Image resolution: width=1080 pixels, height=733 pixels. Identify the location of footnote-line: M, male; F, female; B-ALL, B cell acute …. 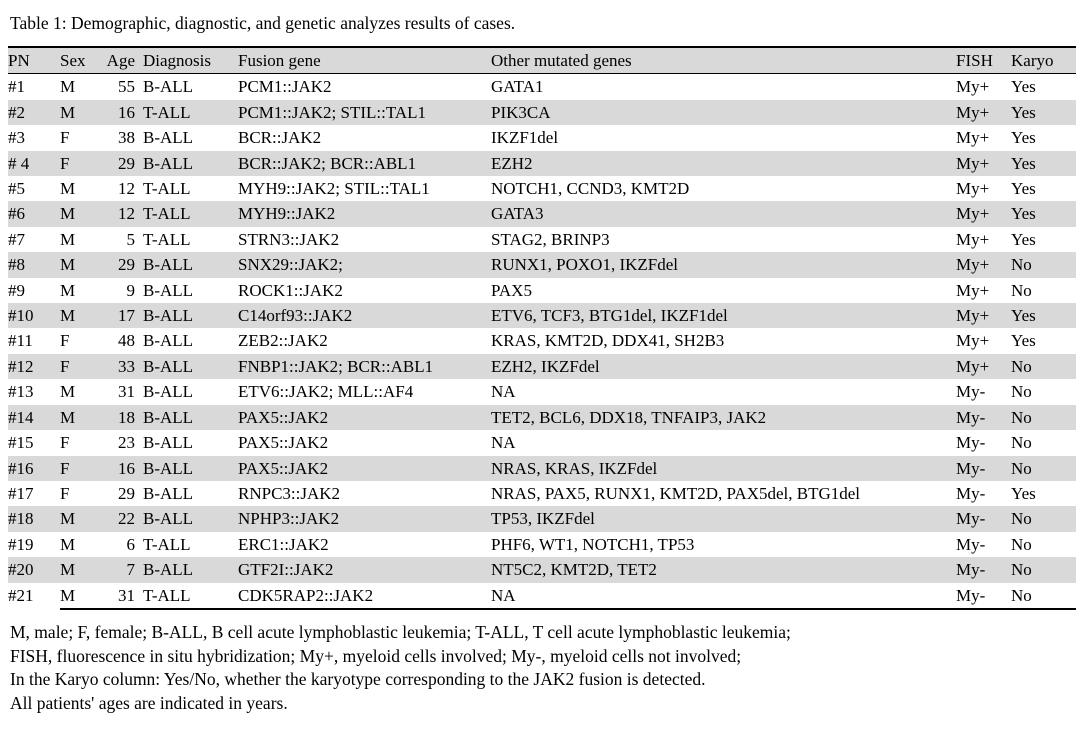
(400, 631).